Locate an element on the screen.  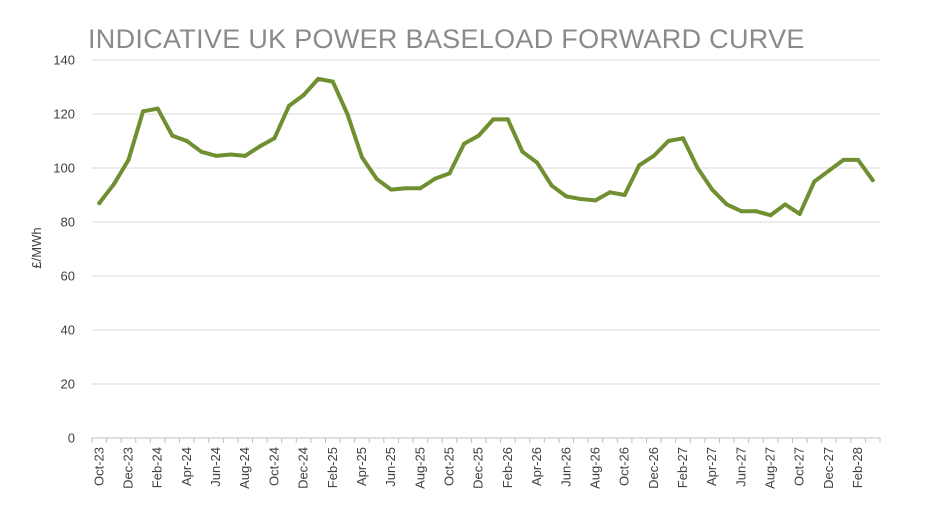
x-tick-label: Dec-27 is located at coordinates (828, 468).